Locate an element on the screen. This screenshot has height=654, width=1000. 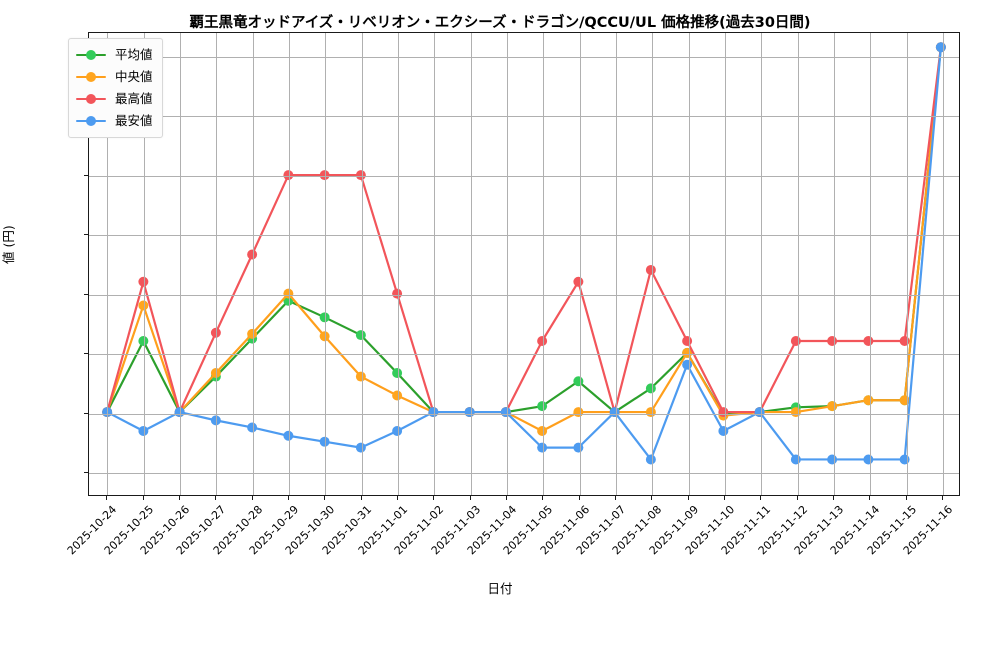
y-axis-label: 値 (円) is located at coordinates (8, 244).